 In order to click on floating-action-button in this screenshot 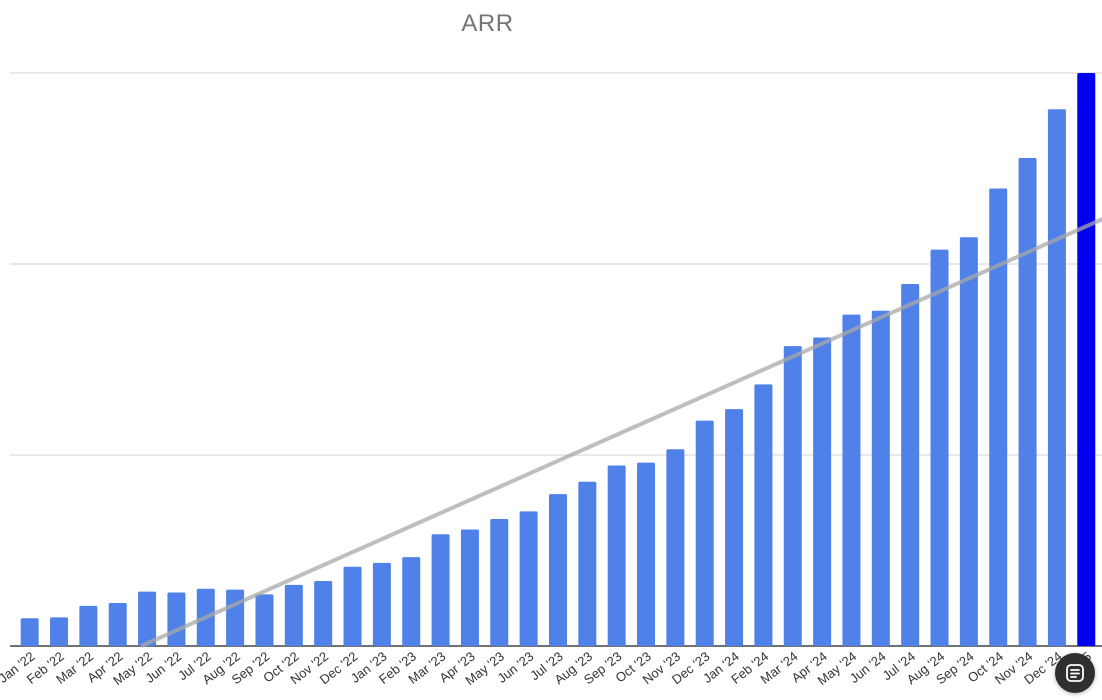, I will do `click(1075, 673)`.